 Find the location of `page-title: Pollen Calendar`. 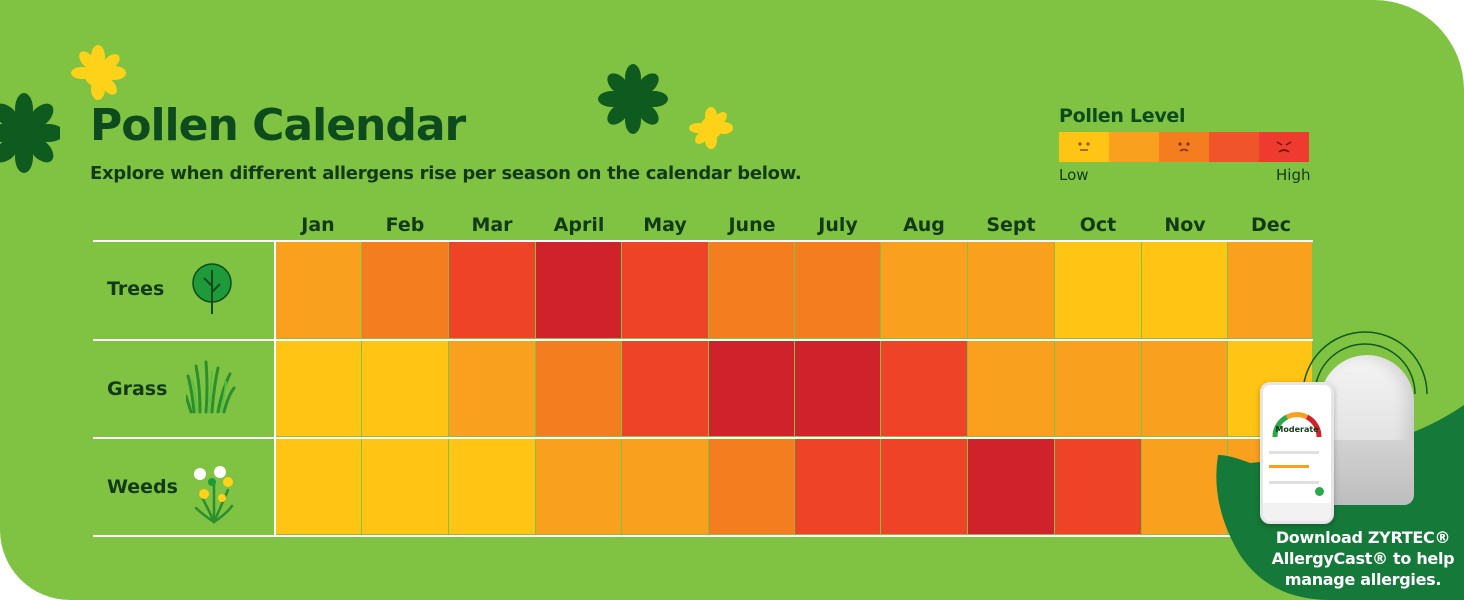

page-title: Pollen Calendar is located at coordinates (278, 125).